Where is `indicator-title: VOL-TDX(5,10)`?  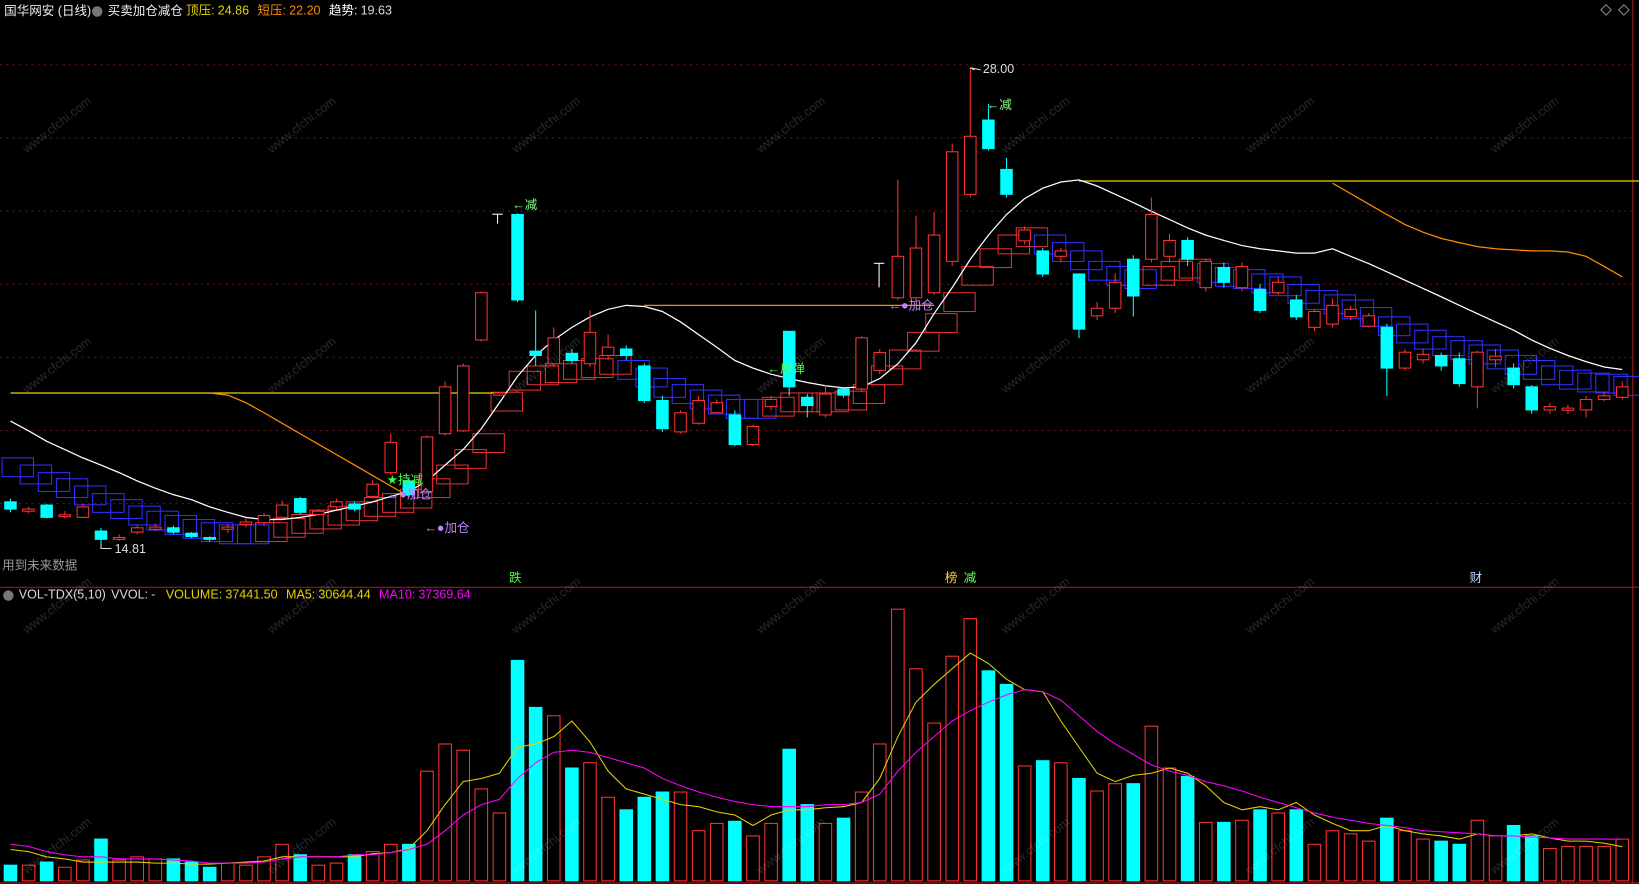 indicator-title: VOL-TDX(5,10) is located at coordinates (62, 595).